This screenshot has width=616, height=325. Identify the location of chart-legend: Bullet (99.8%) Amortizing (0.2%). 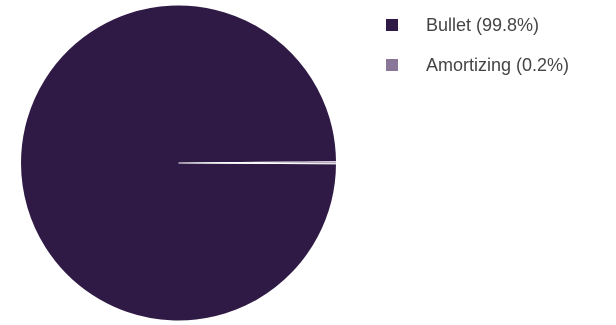
(500, 52).